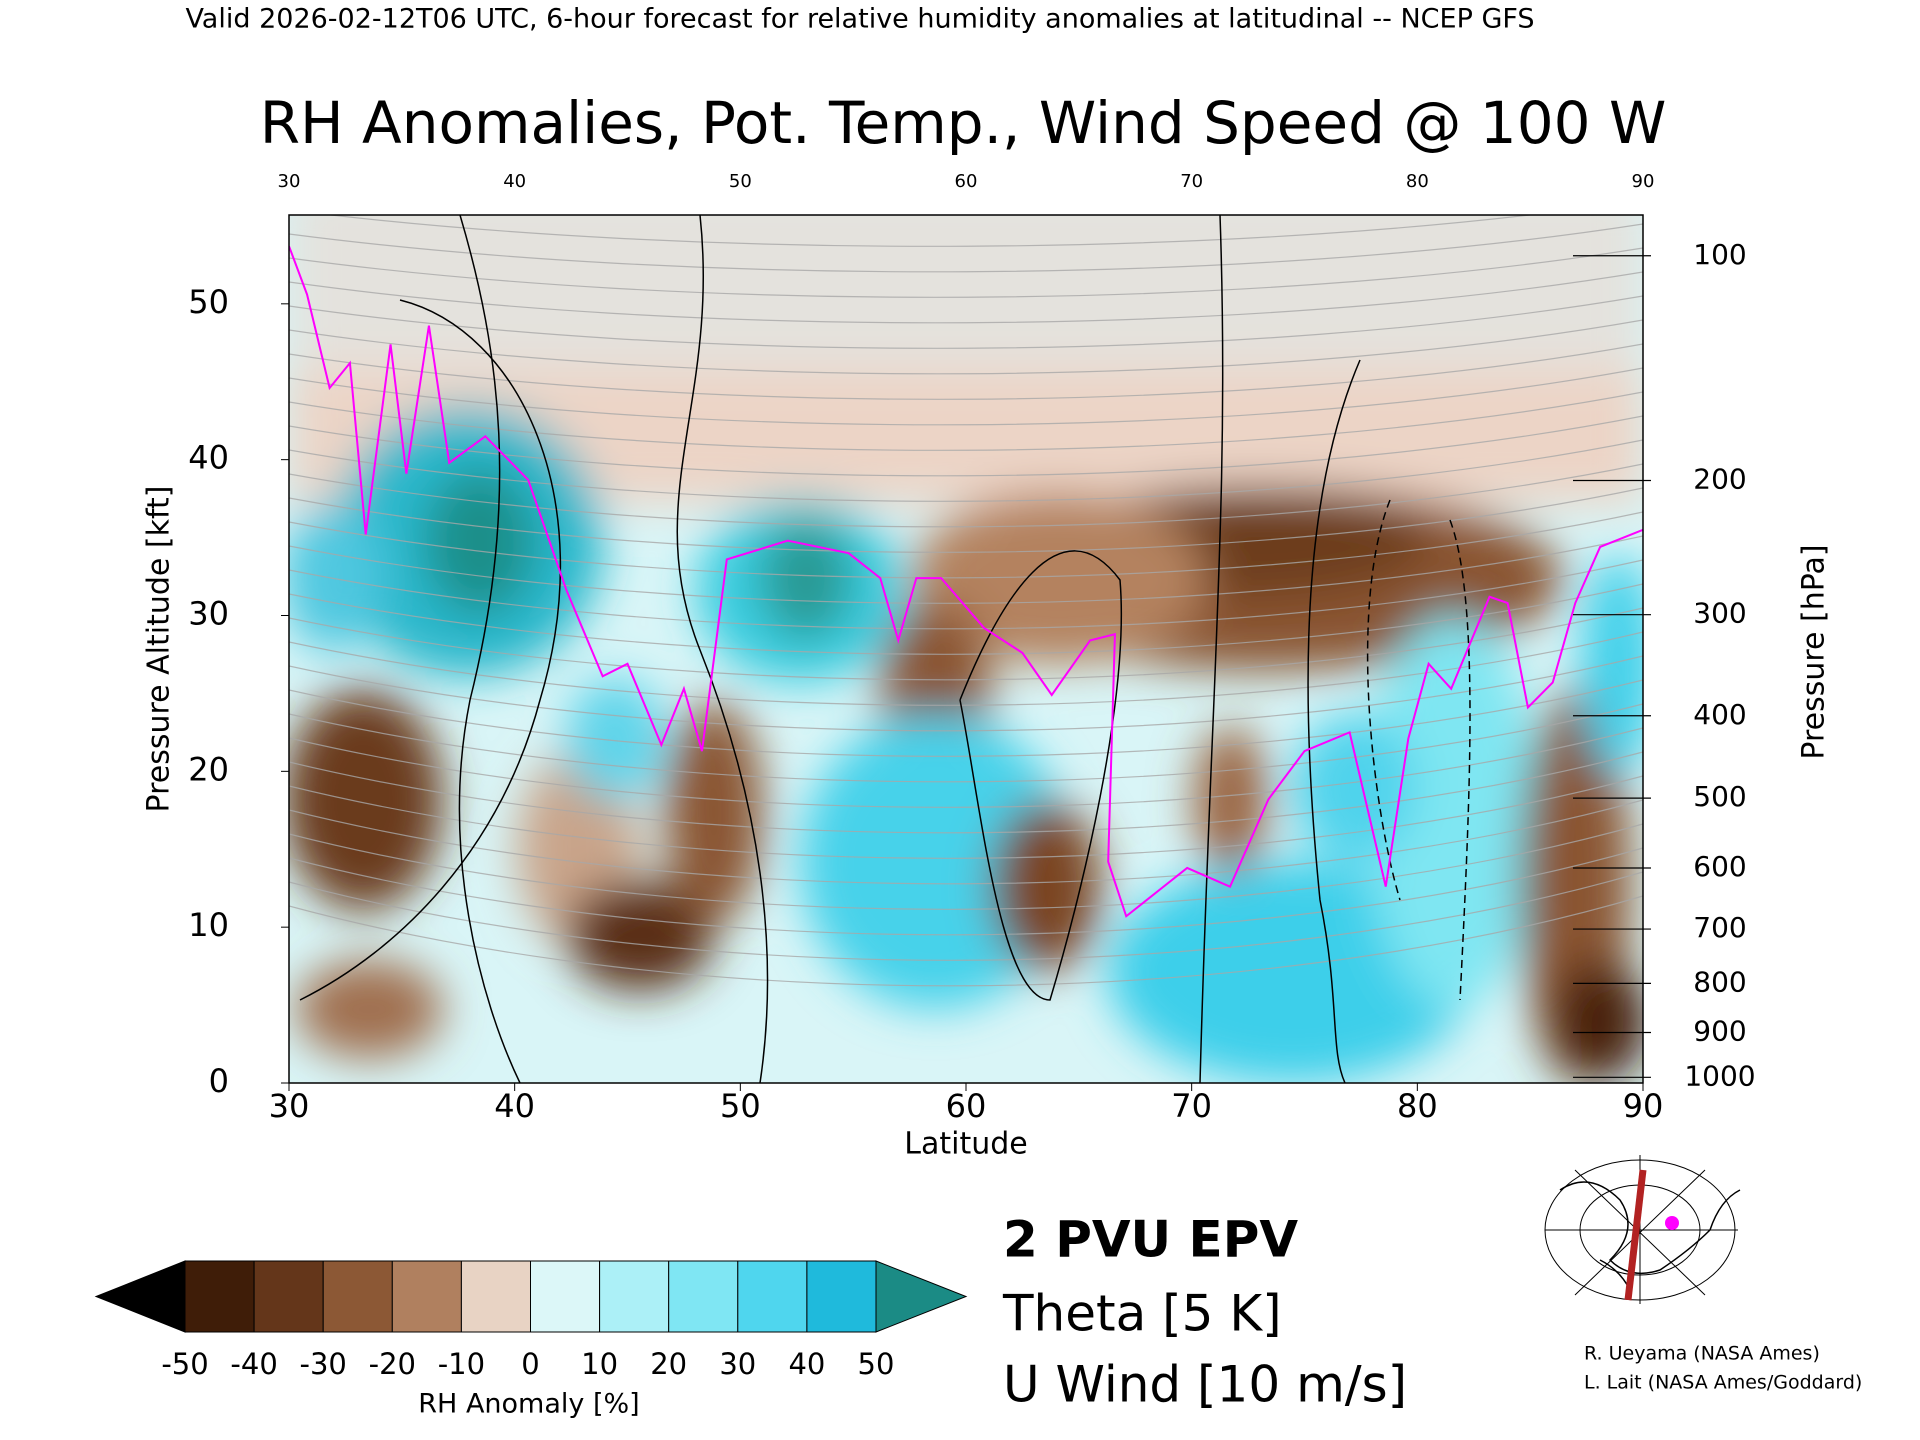 The image size is (1920, 1440). What do you see at coordinates (668, 1364) in the screenshot?
I see `colorbar-tick-label: 20` at bounding box center [668, 1364].